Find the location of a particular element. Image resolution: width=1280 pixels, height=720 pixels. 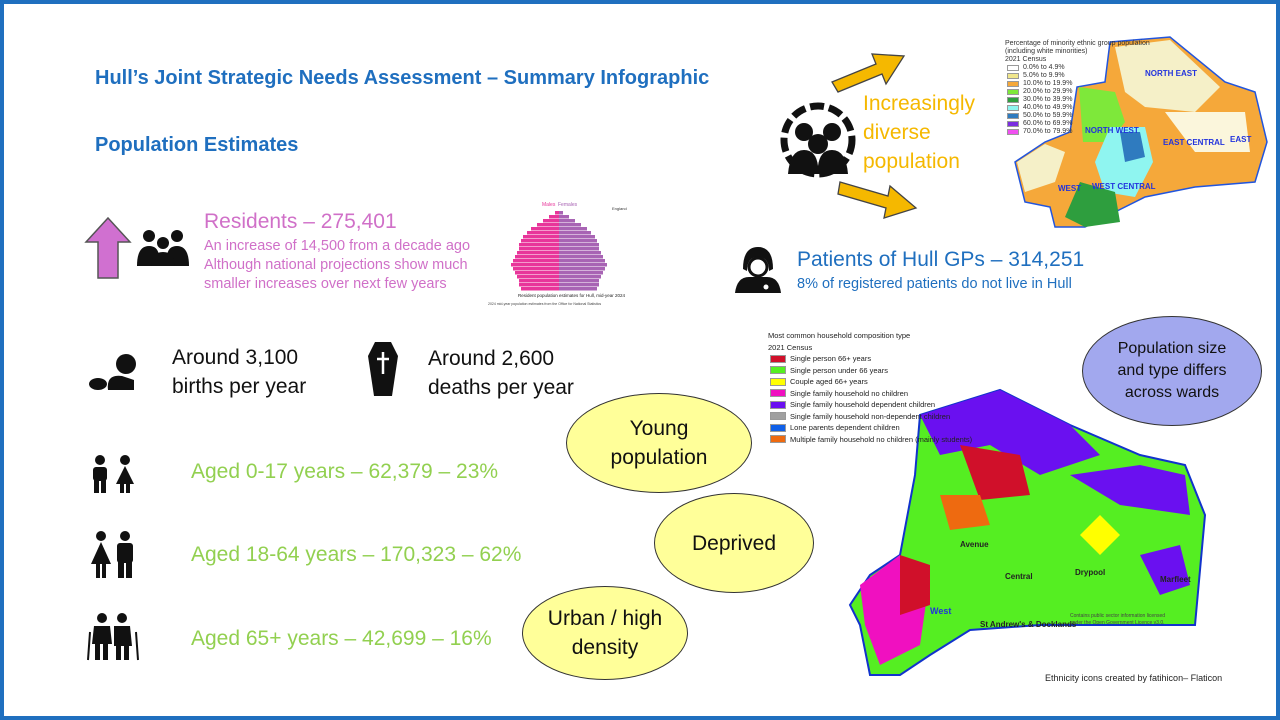

legend-item: 40.0% to 49.9% is located at coordinates (1077, 108).